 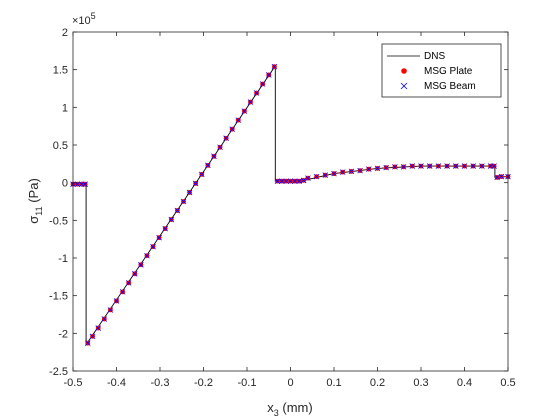 I want to click on y-tick-label: -0.5, so click(x=58, y=221).